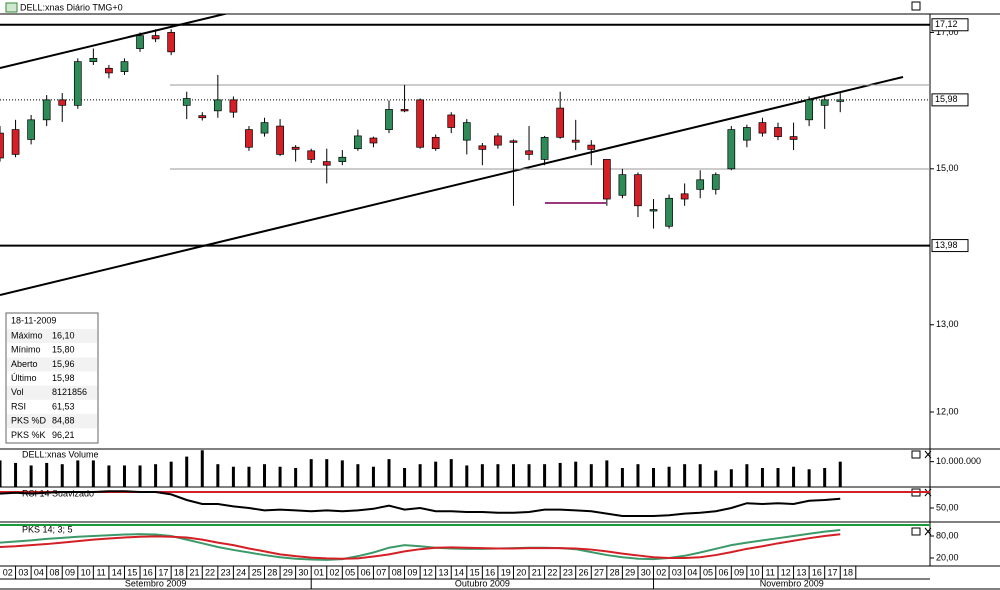  I want to click on maximize-button, so click(916, 6).